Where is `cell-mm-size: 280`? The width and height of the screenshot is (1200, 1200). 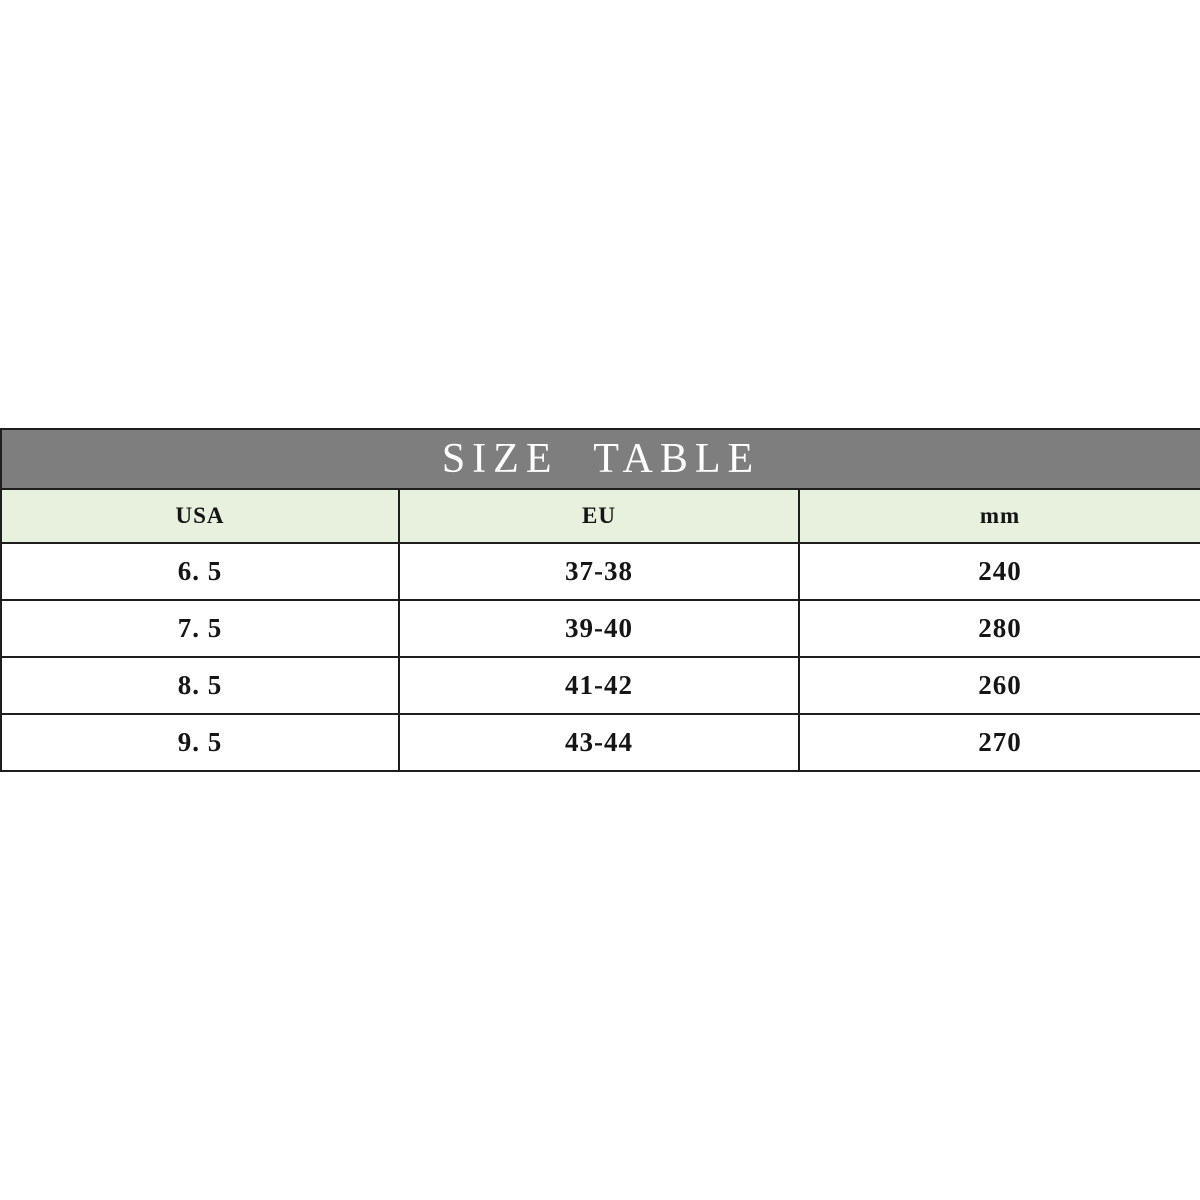
cell-mm-size: 280 is located at coordinates (999, 628).